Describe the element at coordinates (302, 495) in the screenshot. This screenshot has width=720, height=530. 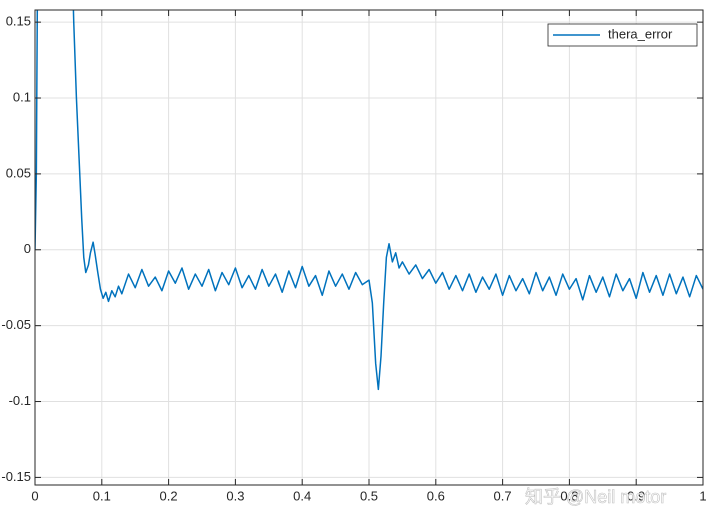
I see `x-tick-label: 0.4` at that location.